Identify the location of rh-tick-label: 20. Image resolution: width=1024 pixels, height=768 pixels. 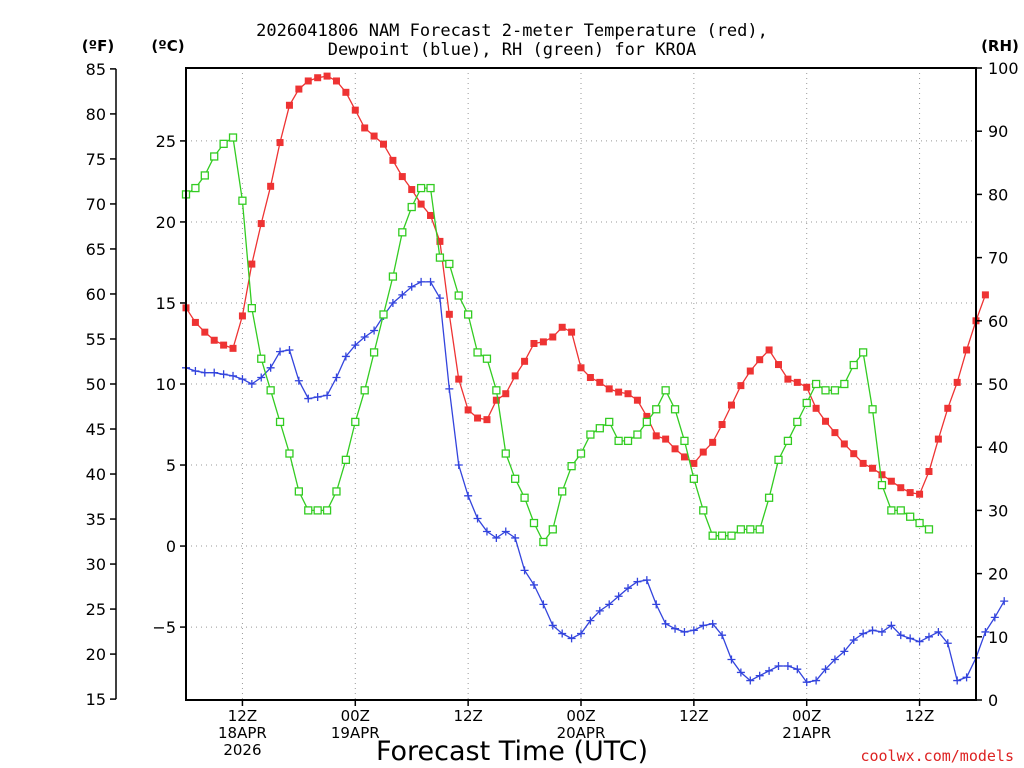
(998, 574).